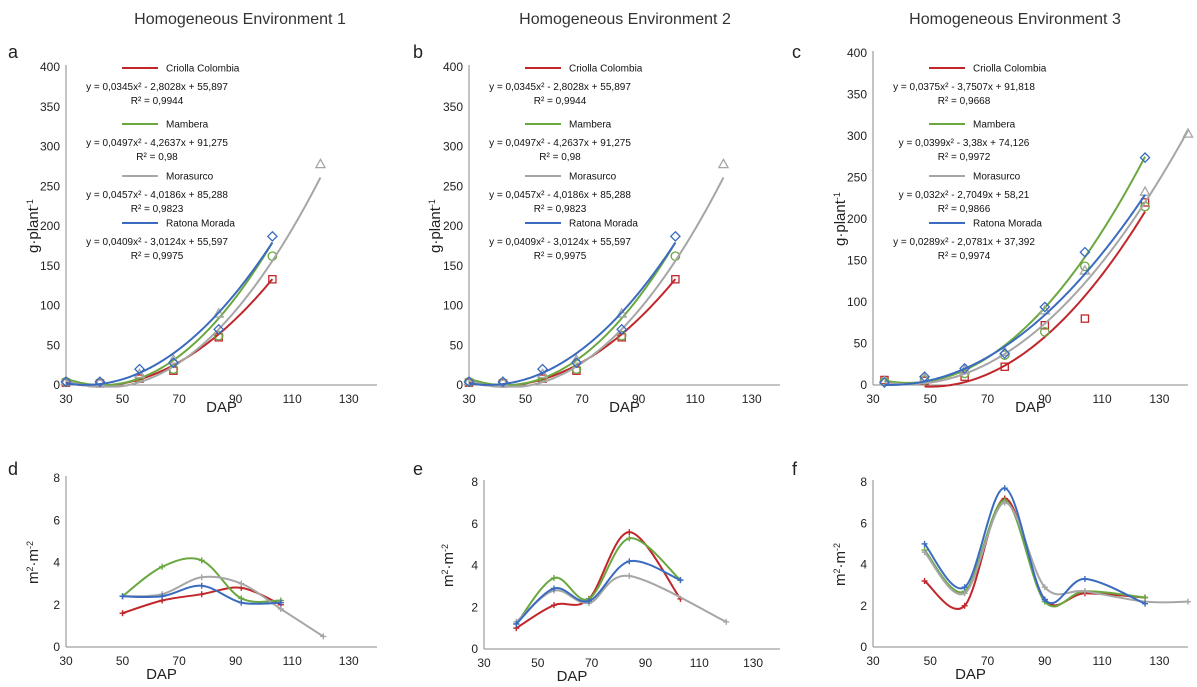 The height and width of the screenshot is (687, 1197). What do you see at coordinates (560, 87) in the screenshot?
I see `equation-label: y = 0,0345x² - 2,8028x + 55,897` at bounding box center [560, 87].